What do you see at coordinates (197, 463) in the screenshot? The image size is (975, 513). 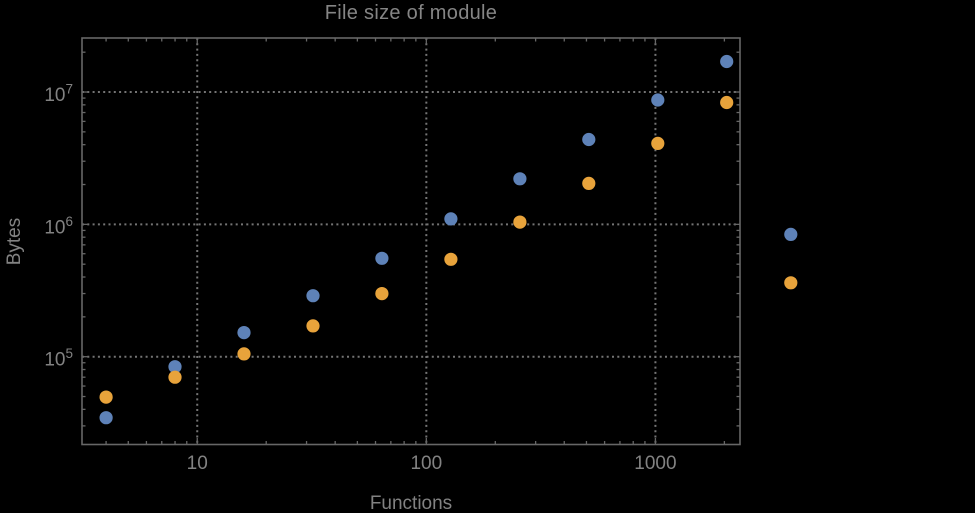 I see `x-tick-label: 10` at bounding box center [197, 463].